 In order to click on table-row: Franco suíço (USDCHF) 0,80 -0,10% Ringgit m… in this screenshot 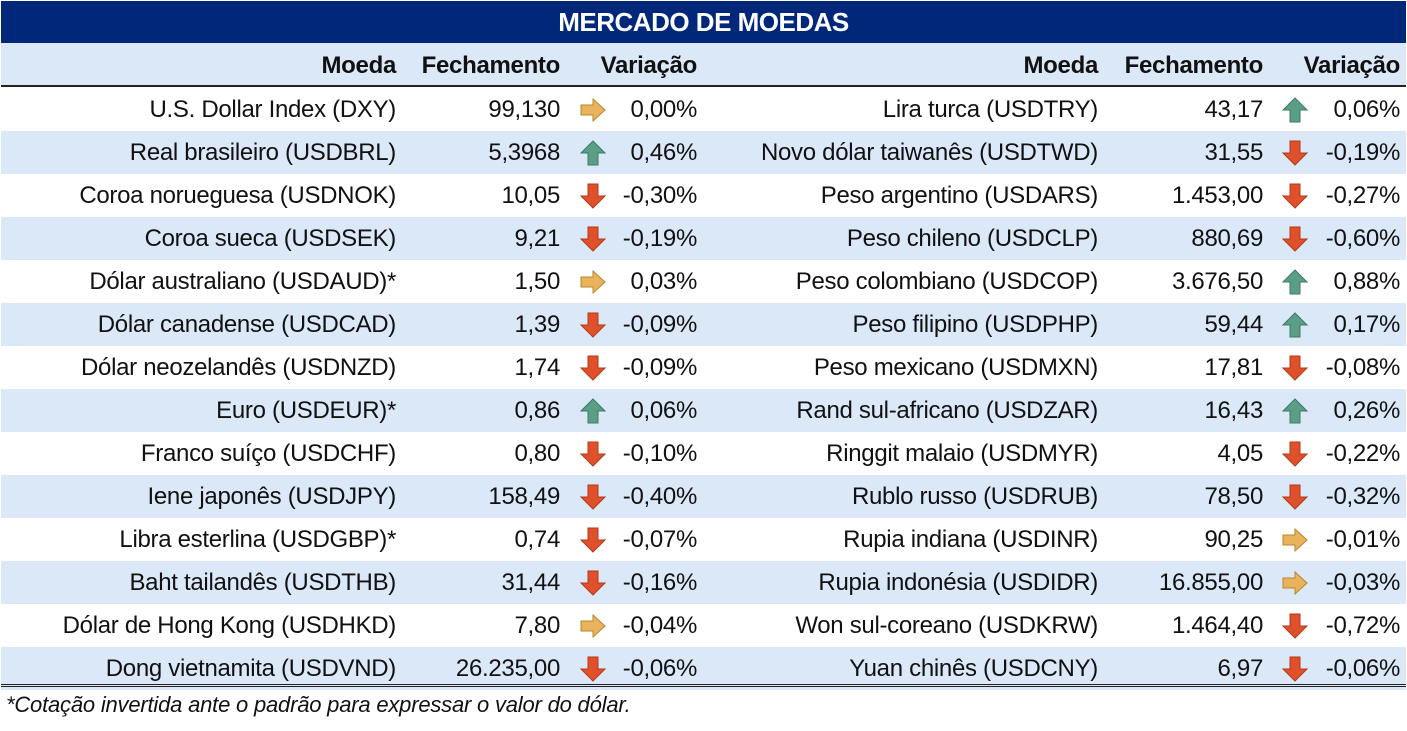, I will do `click(703, 453)`.